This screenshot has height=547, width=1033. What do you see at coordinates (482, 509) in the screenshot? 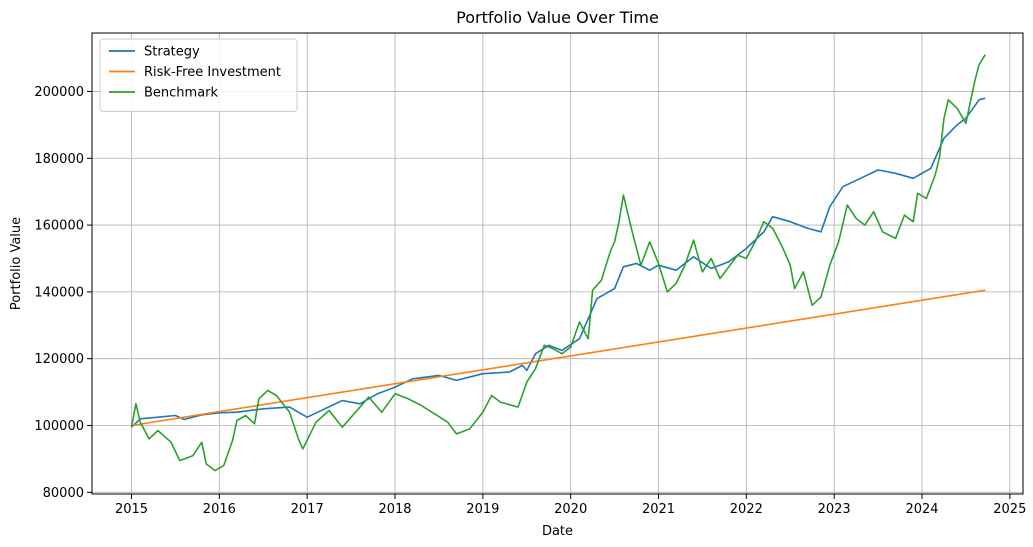
I see `x-tick-label: 2019` at bounding box center [482, 509].